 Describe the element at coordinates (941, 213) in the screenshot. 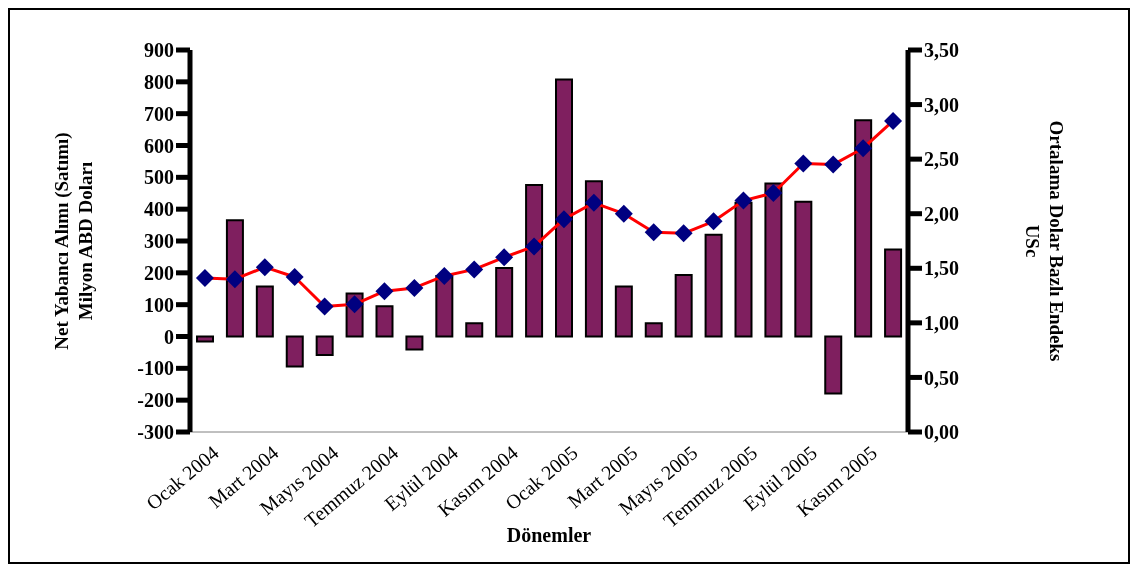

I see `y2-tick-label: 2,00` at that location.